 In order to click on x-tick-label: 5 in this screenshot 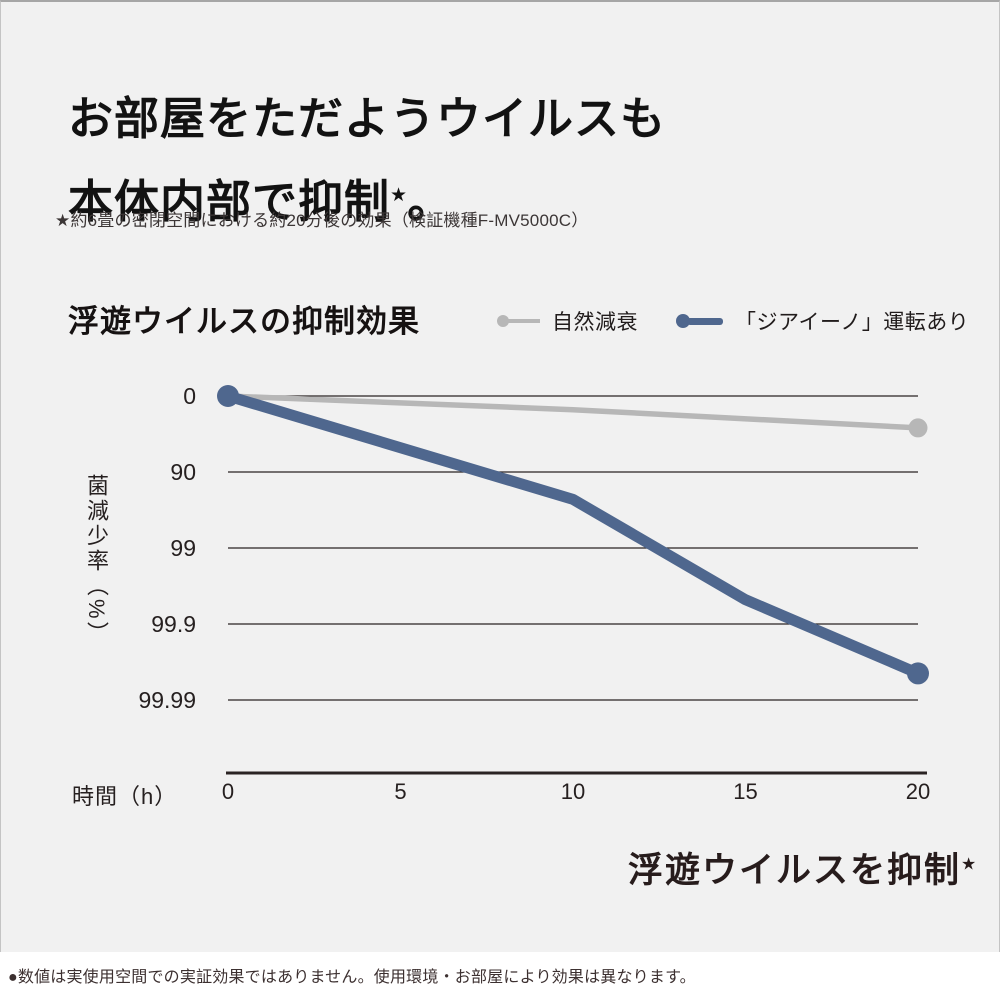, I will do `click(400, 791)`.